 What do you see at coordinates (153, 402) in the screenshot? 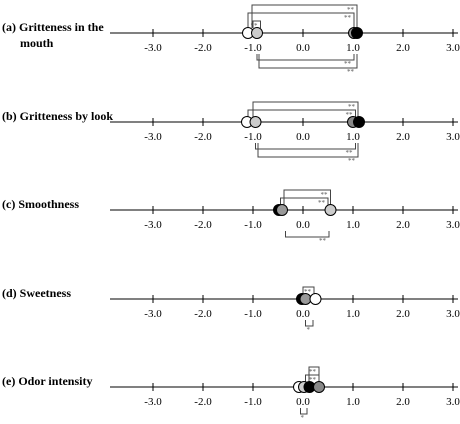
I see `panel-4-tick-label-0: -3.0` at bounding box center [153, 402].